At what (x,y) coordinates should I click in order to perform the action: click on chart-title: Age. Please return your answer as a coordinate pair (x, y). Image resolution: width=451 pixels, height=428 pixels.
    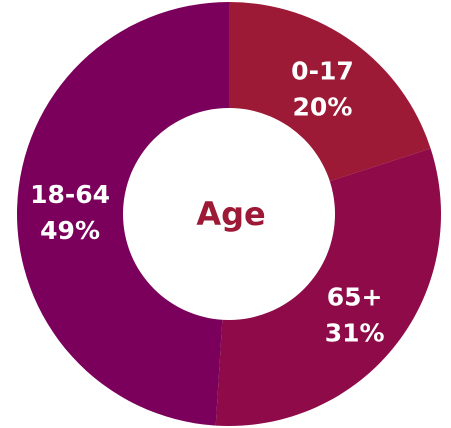
    Looking at the image, I should click on (230, 214).